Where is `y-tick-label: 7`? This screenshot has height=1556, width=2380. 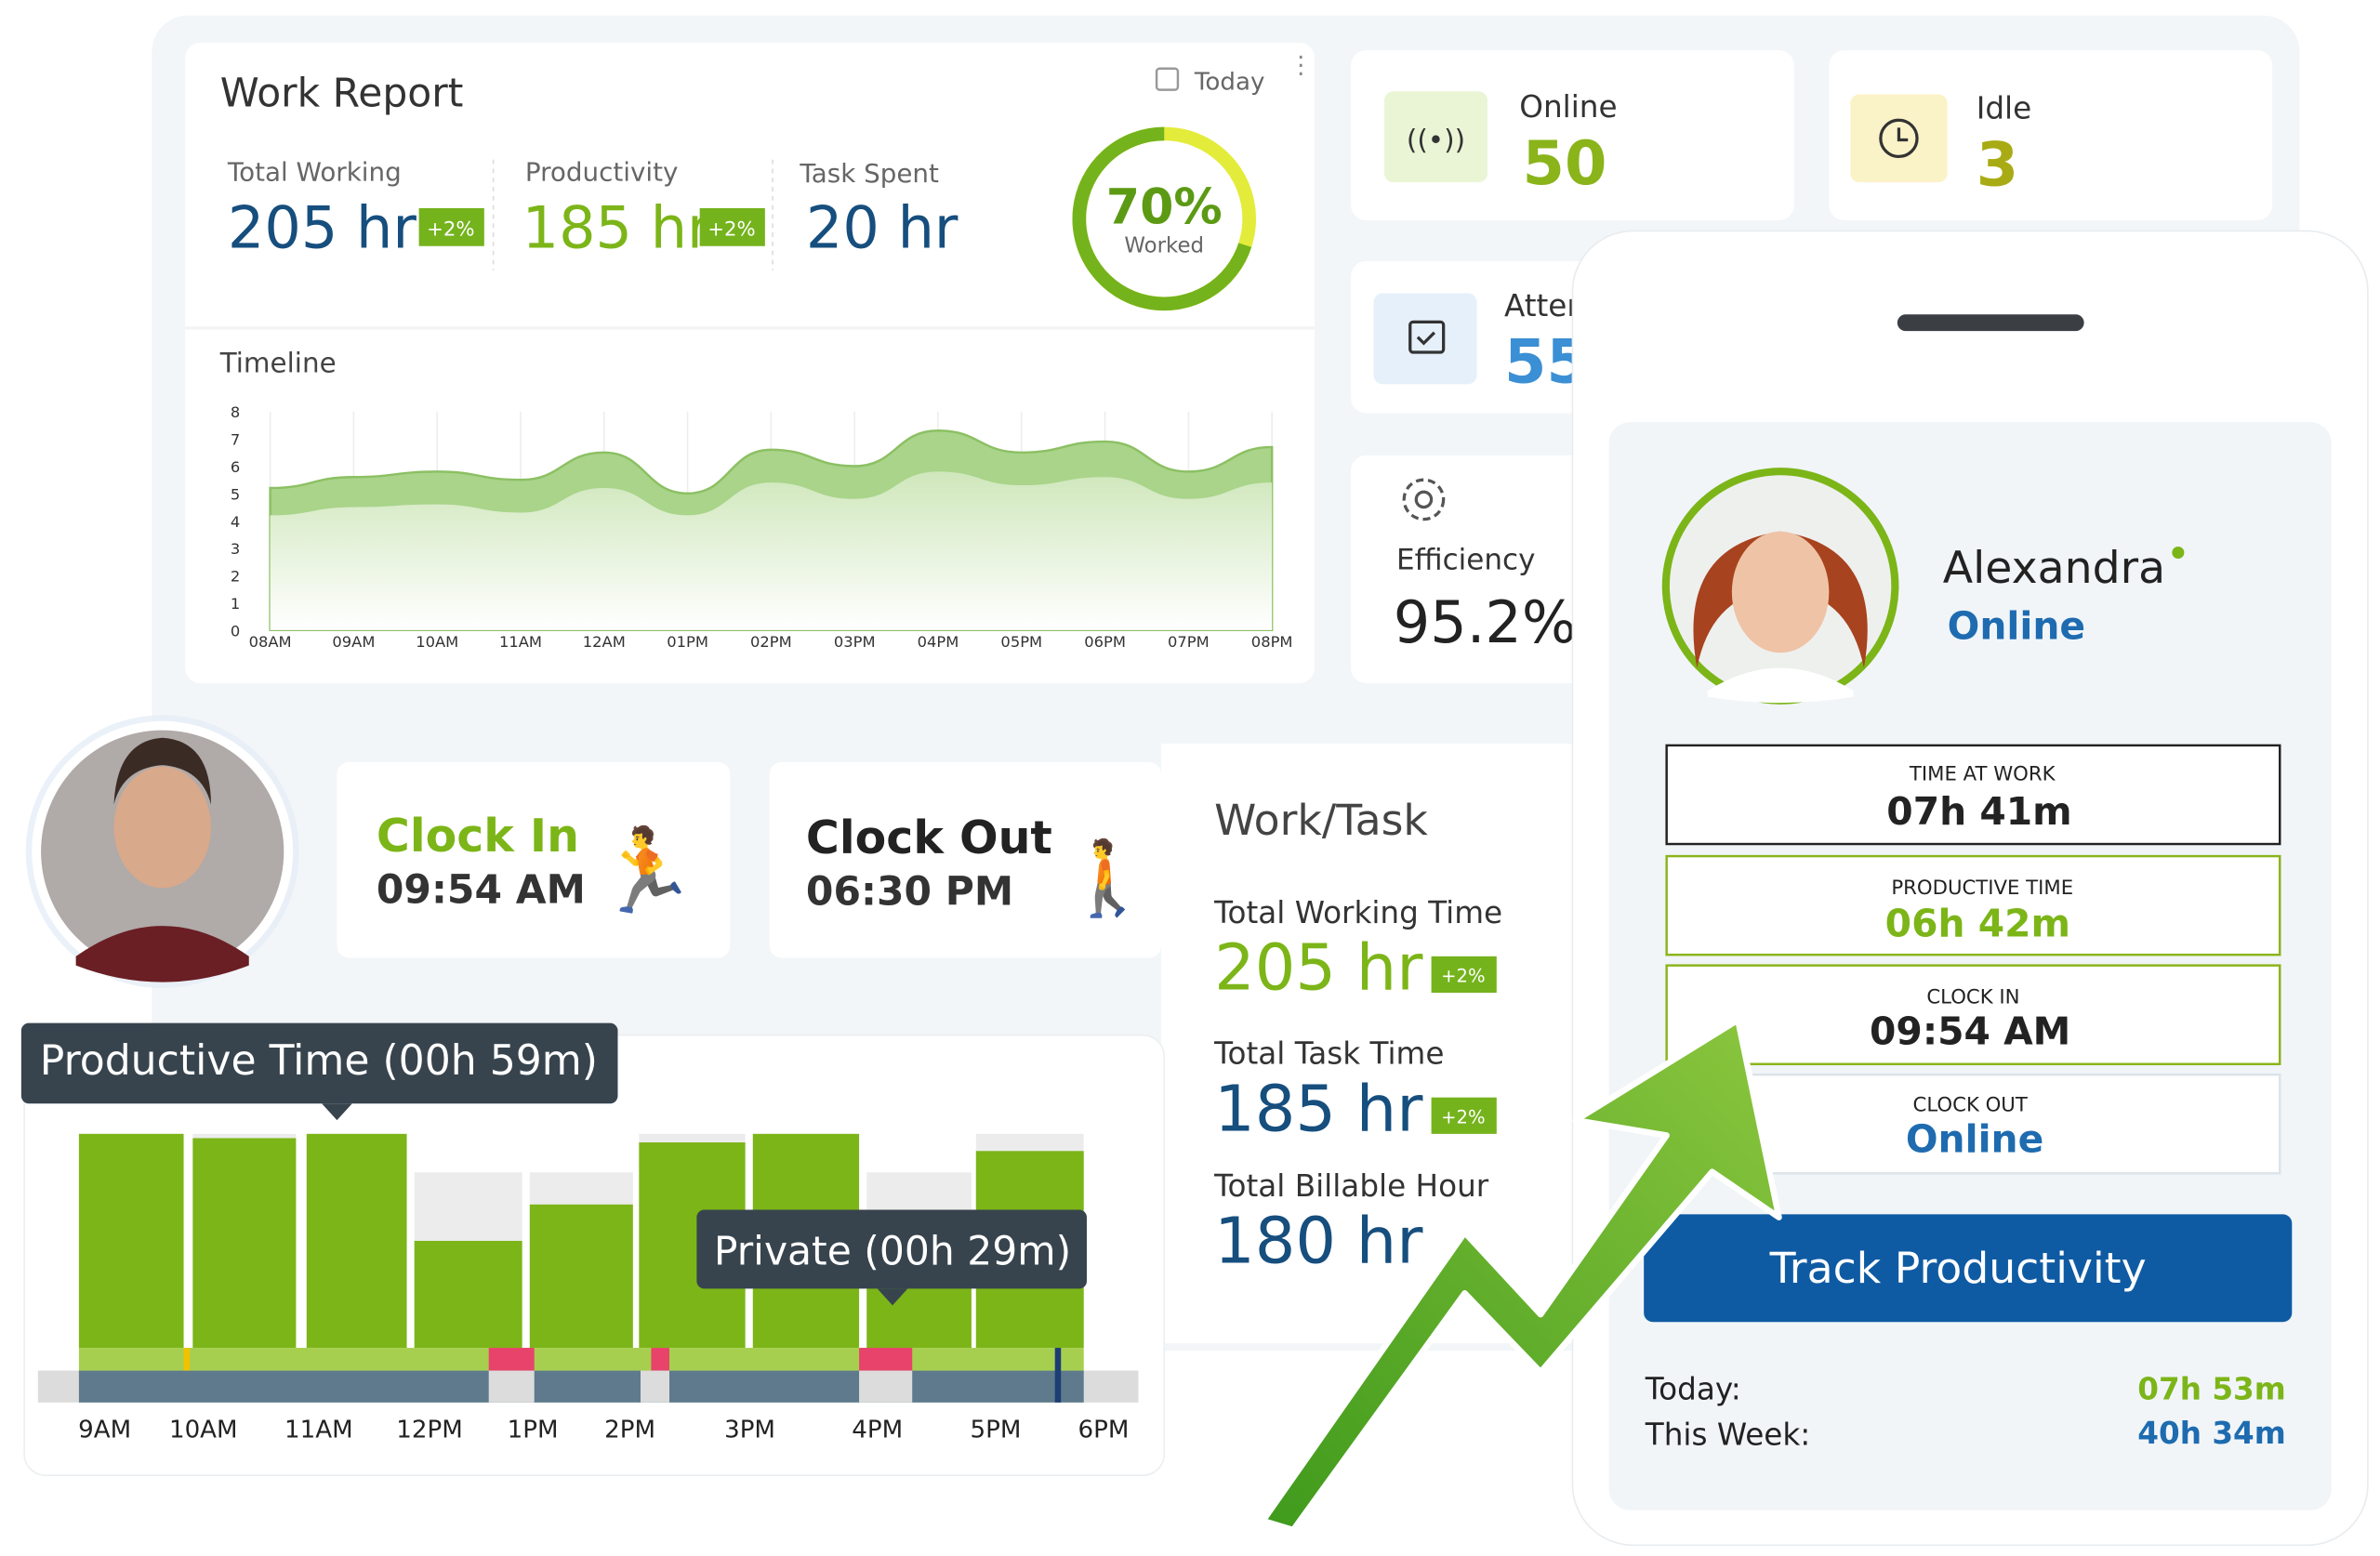
y-tick-label: 7 is located at coordinates (235, 440).